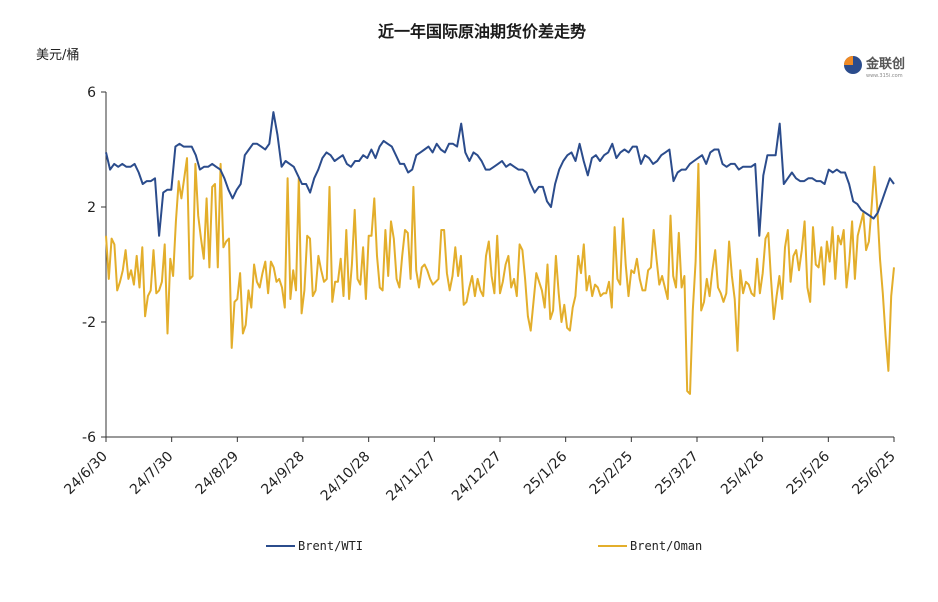 This screenshot has height=602, width=938. Describe the element at coordinates (151, 473) in the screenshot. I see `x-tick-label: 24/7/30` at that location.